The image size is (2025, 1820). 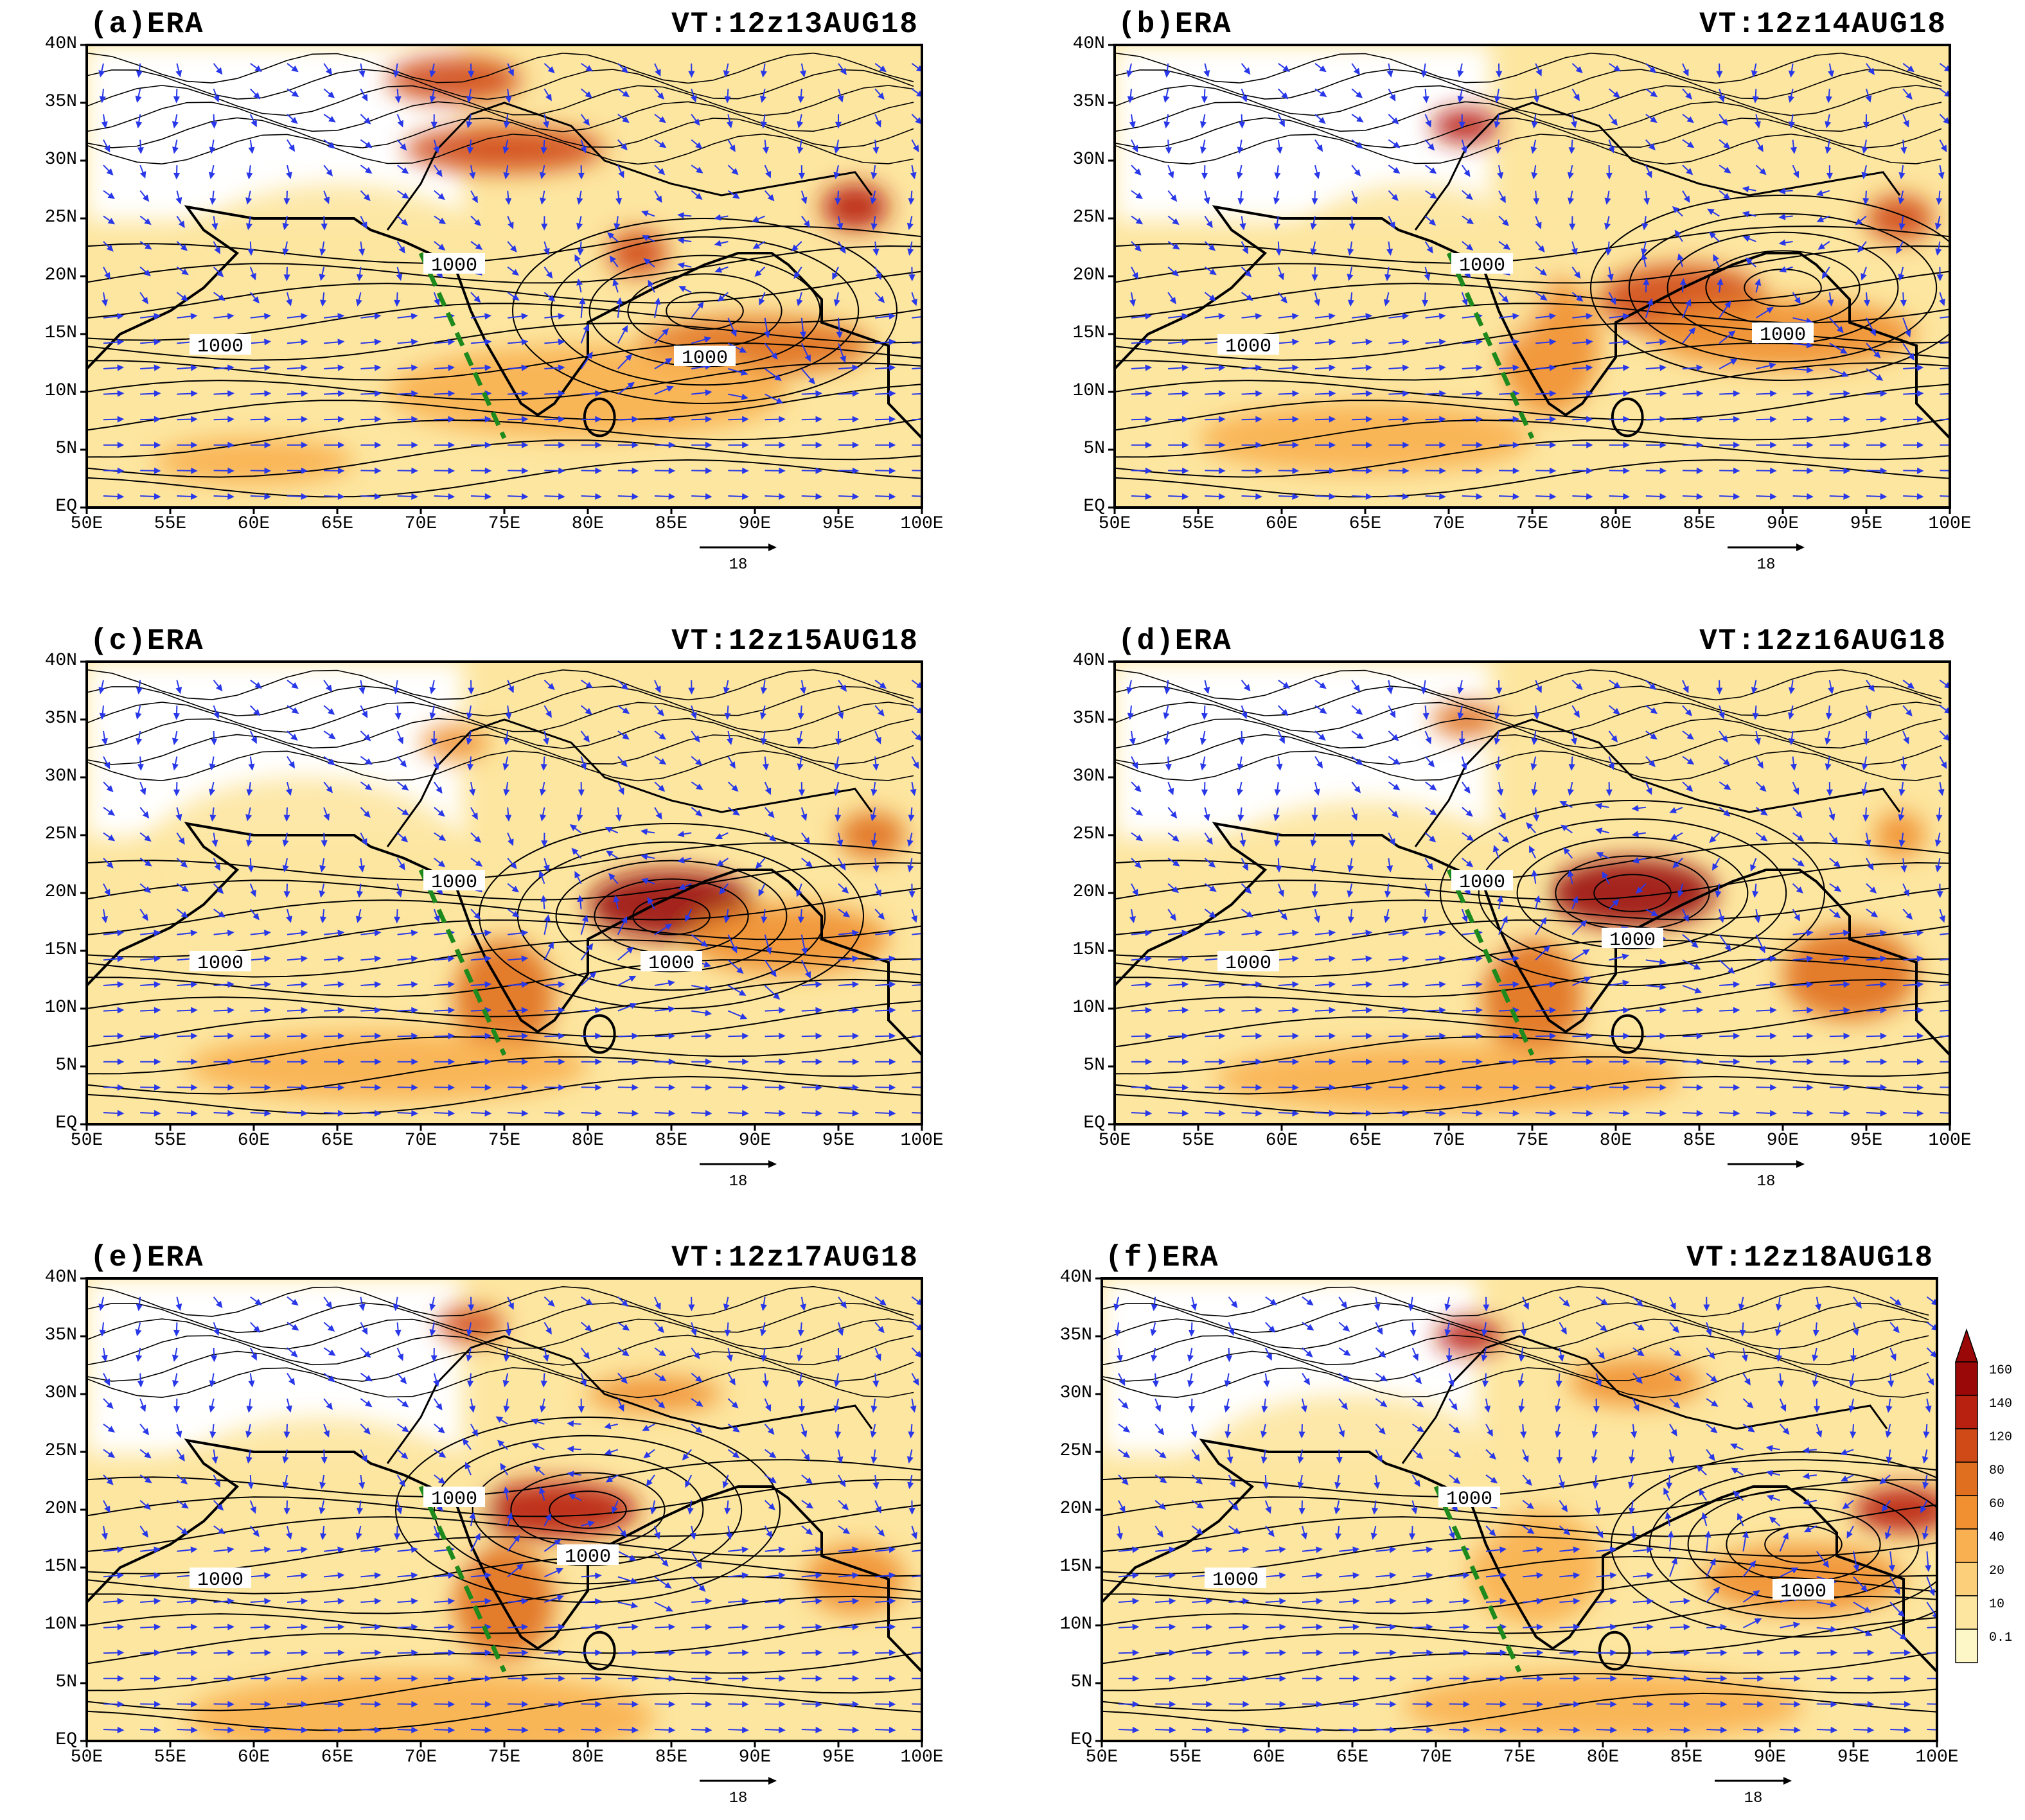 I want to click on contour-label-box, so click(x=1248, y=344).